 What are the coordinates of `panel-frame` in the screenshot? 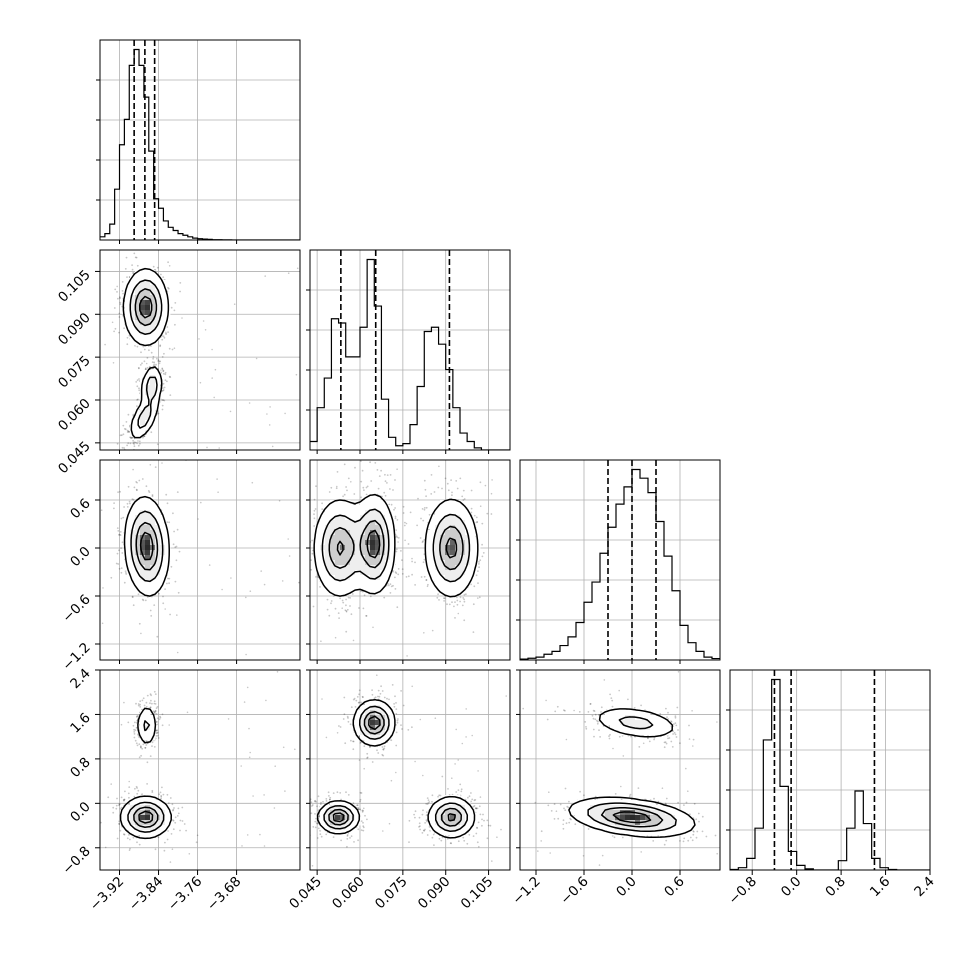 It's located at (410, 560).